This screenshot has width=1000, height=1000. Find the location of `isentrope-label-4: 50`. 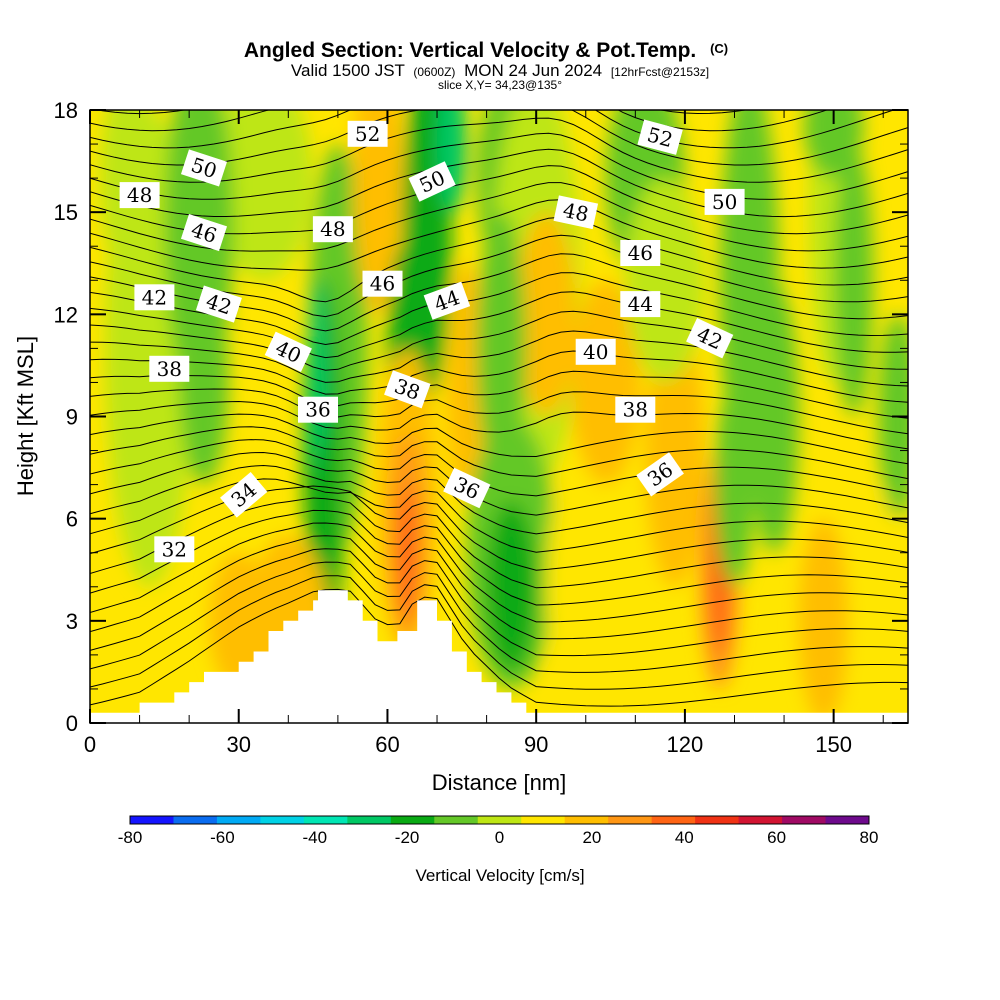

isentrope-label-4: 50 is located at coordinates (724, 201).